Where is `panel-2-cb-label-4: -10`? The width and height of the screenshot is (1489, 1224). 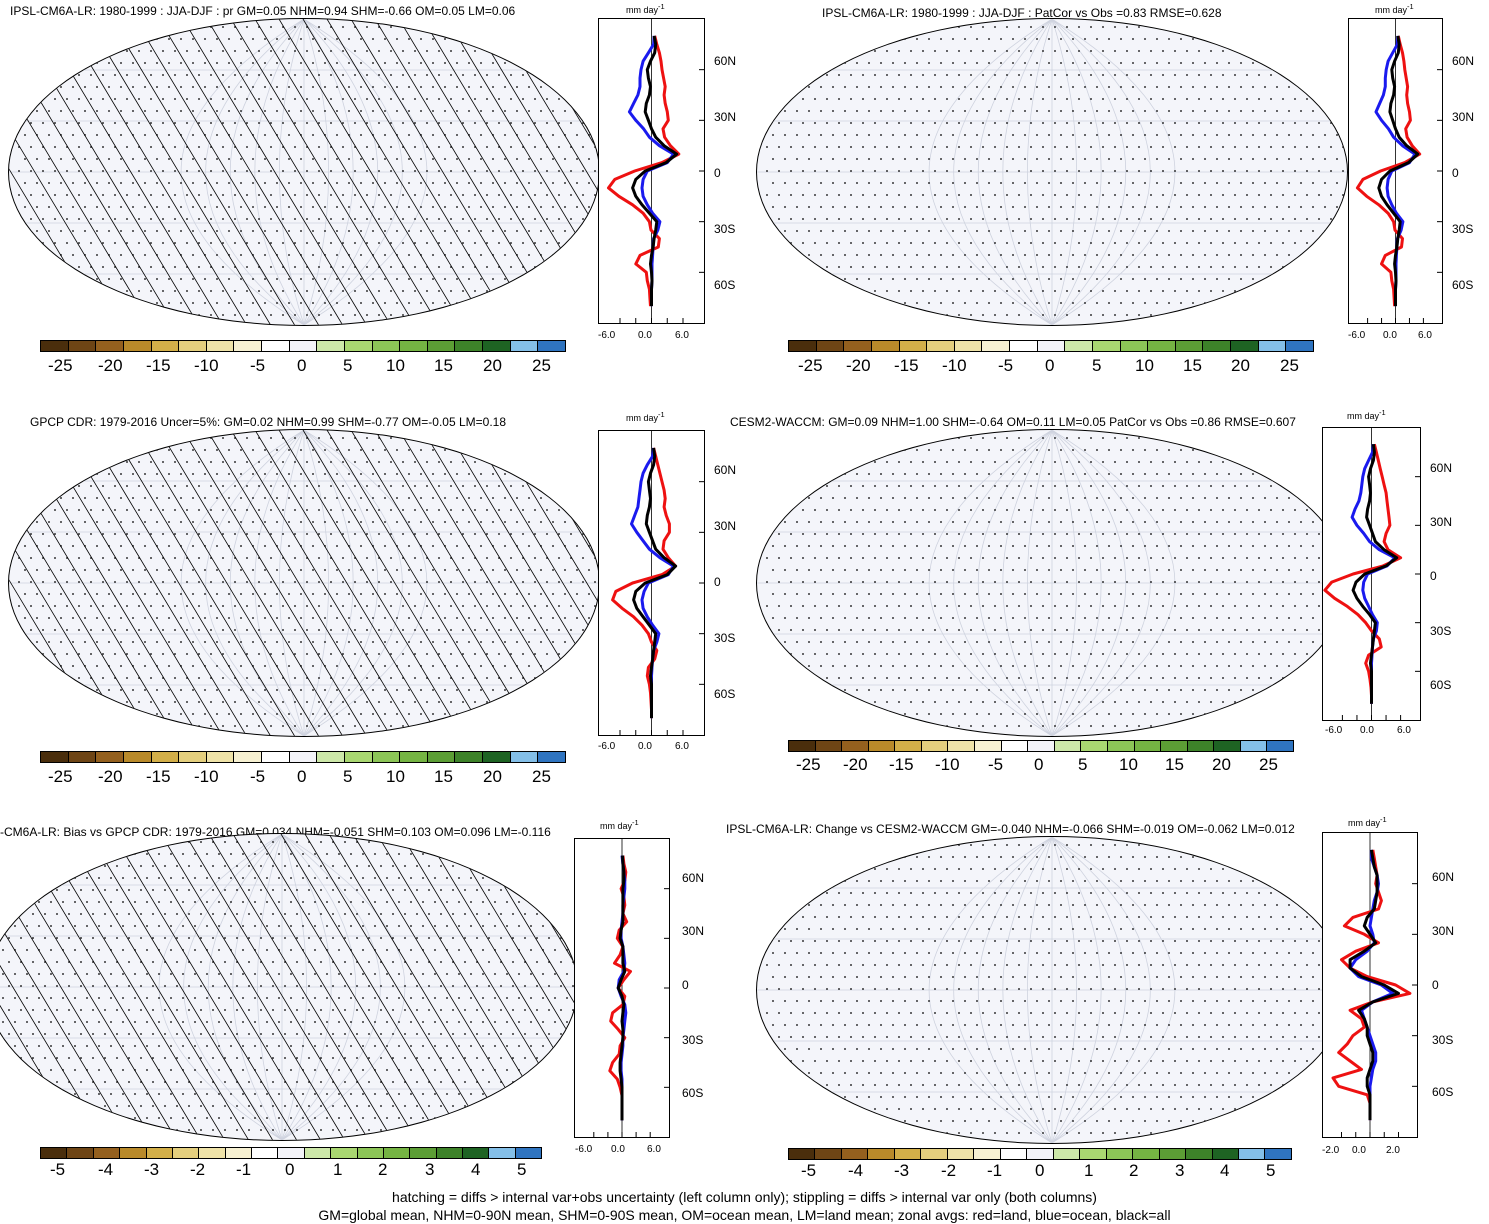 panel-2-cb-label-4: -10 is located at coordinates (954, 365).